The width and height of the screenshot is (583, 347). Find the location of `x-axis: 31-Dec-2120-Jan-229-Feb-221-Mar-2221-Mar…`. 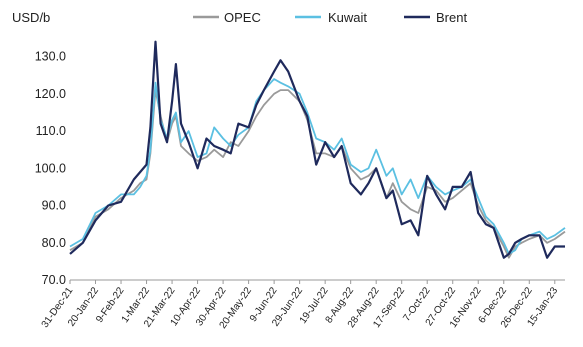

x-axis: 31-Dec-2120-Jan-229-Feb-221-Mar-2221-Mar… is located at coordinates (300, 305).